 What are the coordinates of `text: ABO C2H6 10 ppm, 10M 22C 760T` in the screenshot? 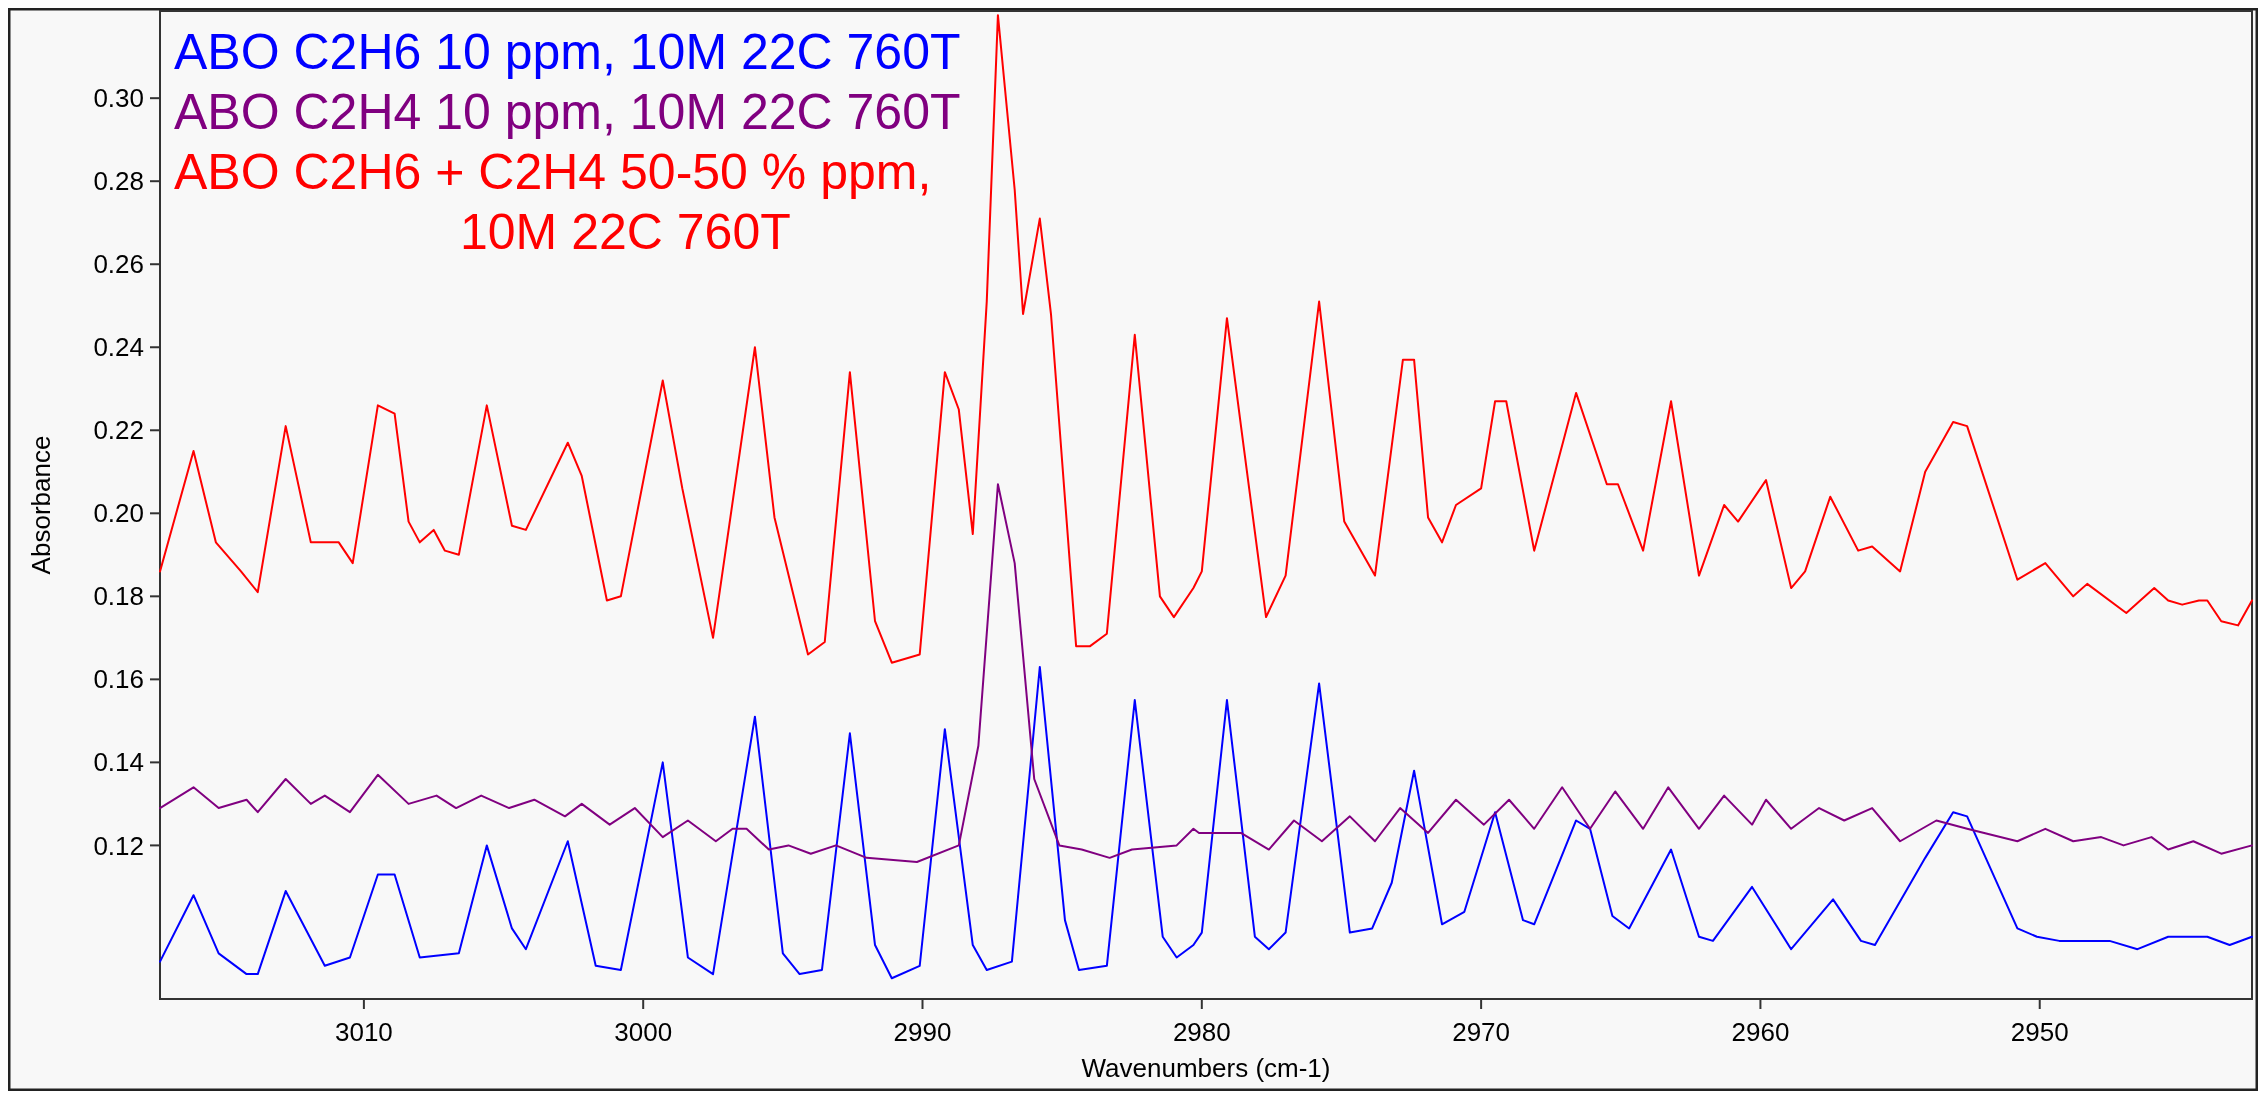 It's located at (567, 52).